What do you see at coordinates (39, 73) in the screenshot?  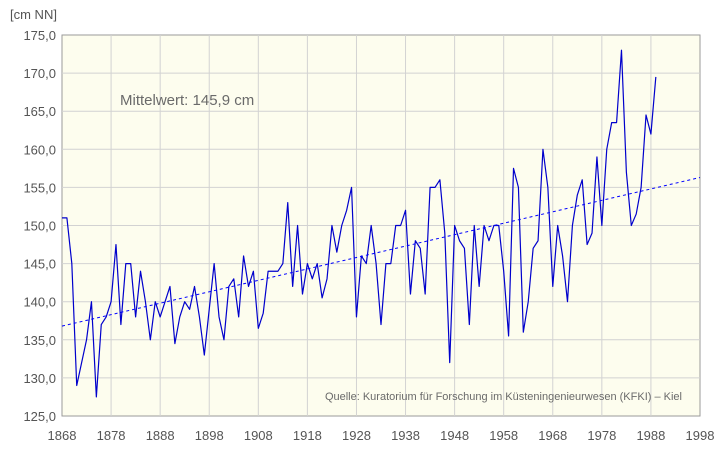 I see `y-tick-label: 170,0` at bounding box center [39, 73].